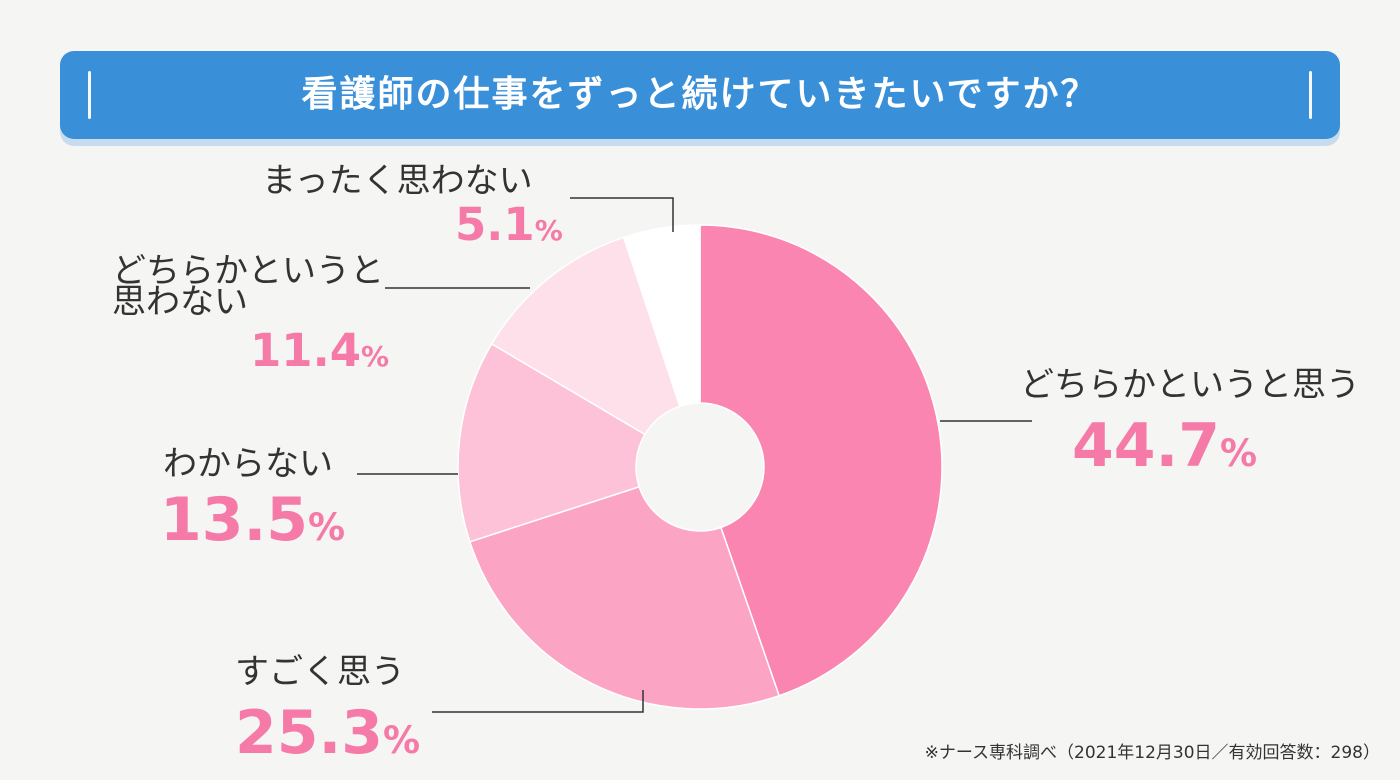  What do you see at coordinates (1190, 385) in the screenshot?
I see `slice-label-1: どちらかというと思う` at bounding box center [1190, 385].